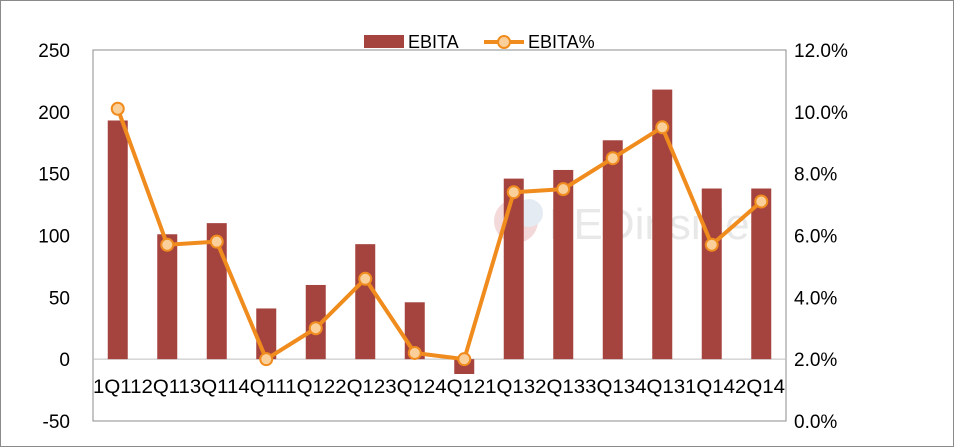  I want to click on right-axis-tick-label: 4.0%, so click(815, 298).